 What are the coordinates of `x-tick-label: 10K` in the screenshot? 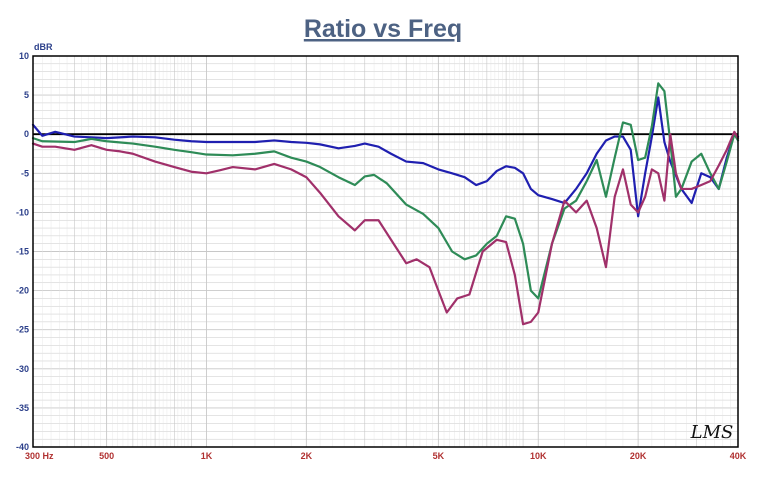 It's located at (538, 456).